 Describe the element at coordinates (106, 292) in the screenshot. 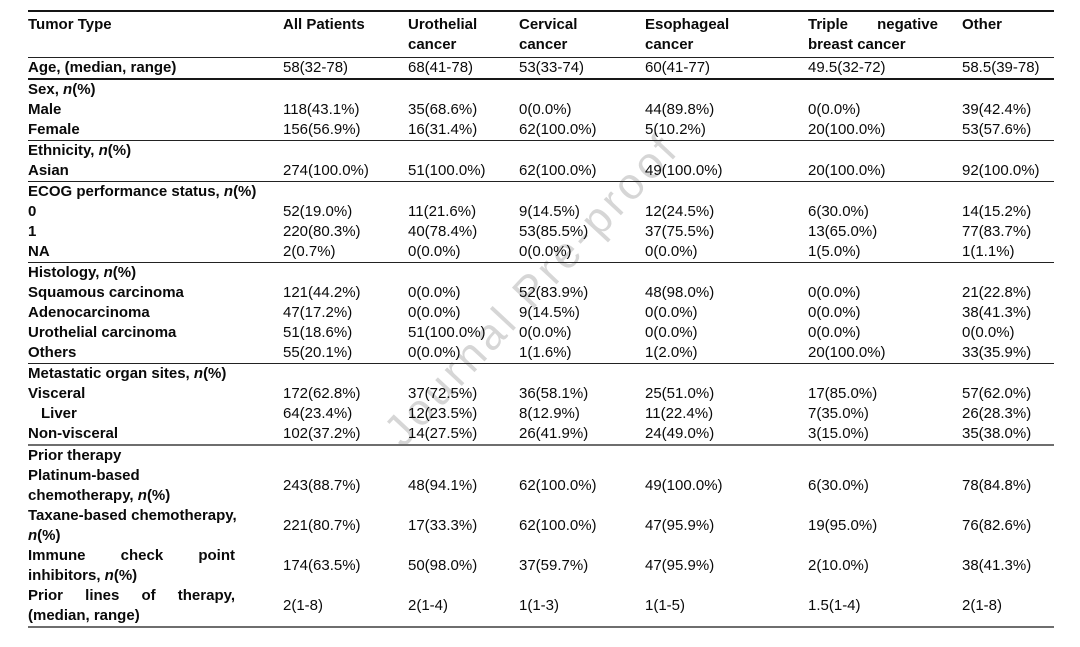

I see `label-line: Squamous carcinoma` at that location.